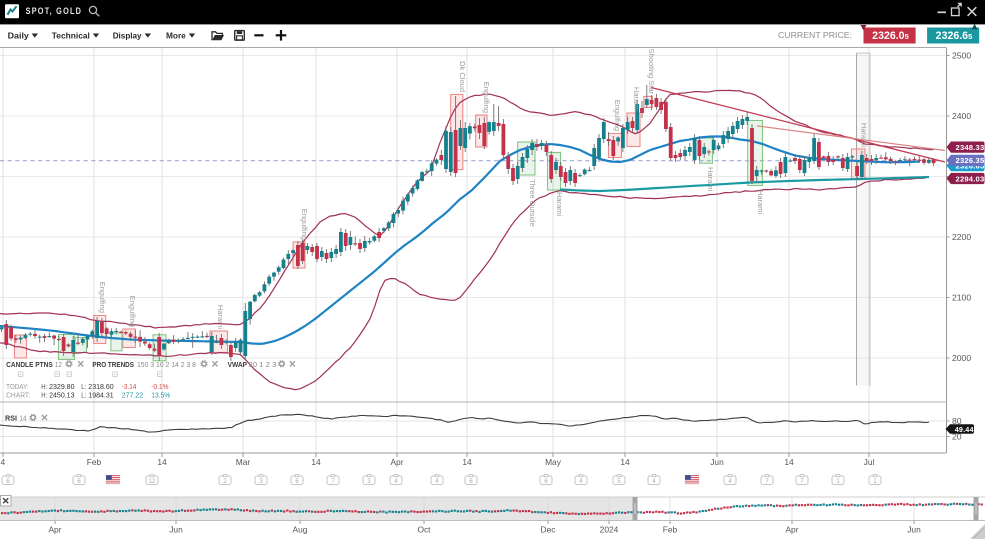  Describe the element at coordinates (548, 530) in the screenshot. I see `svg-text: Dec` at that location.